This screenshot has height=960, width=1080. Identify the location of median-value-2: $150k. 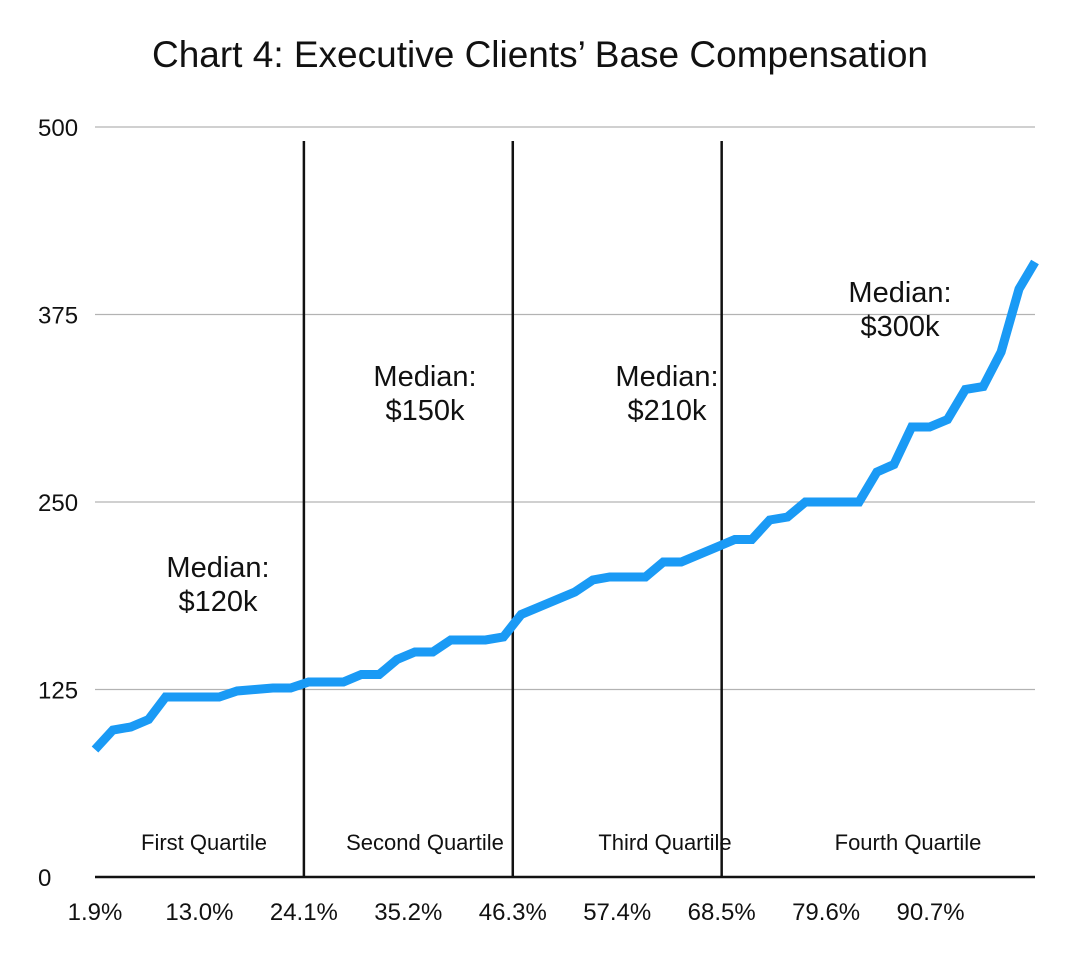
(425, 411).